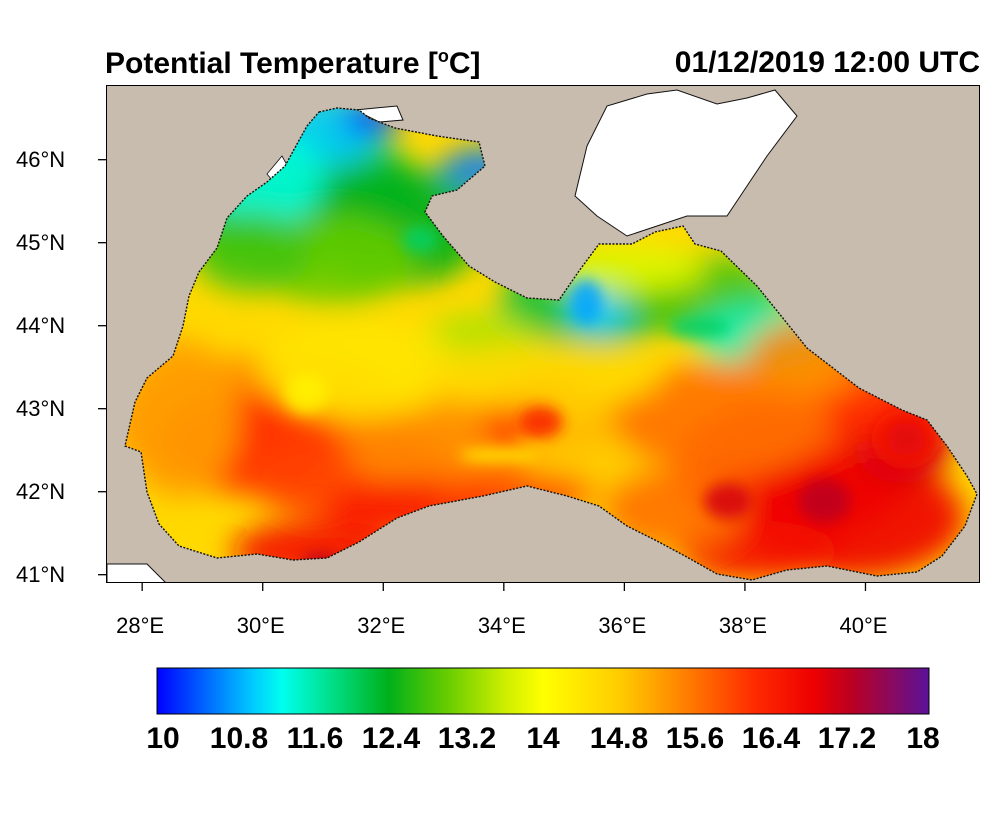 This screenshot has width=1000, height=833. I want to click on figure-title: Potential Temperature [oC], so click(293, 63).